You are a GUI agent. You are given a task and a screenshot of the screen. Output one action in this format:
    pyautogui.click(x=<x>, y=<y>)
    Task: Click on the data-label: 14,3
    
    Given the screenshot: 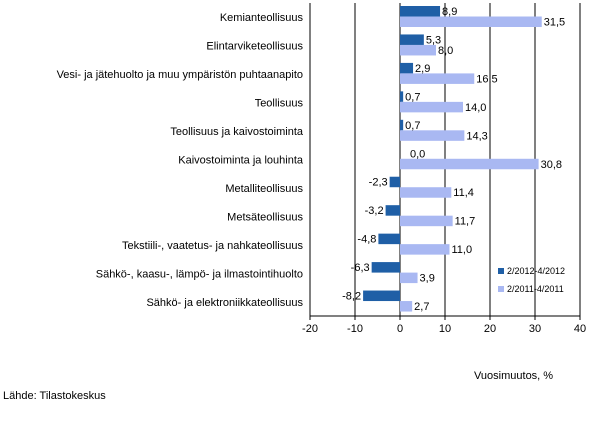 What is the action you would take?
    pyautogui.click(x=476, y=136)
    